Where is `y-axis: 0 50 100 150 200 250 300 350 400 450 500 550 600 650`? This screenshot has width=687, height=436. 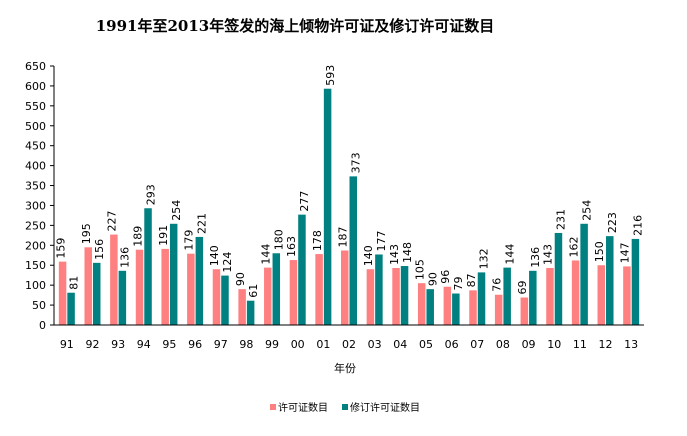 y-axis: 0 50 100 150 200 250 300 350 400 450 500 550 600 650 is located at coordinates (40, 196).